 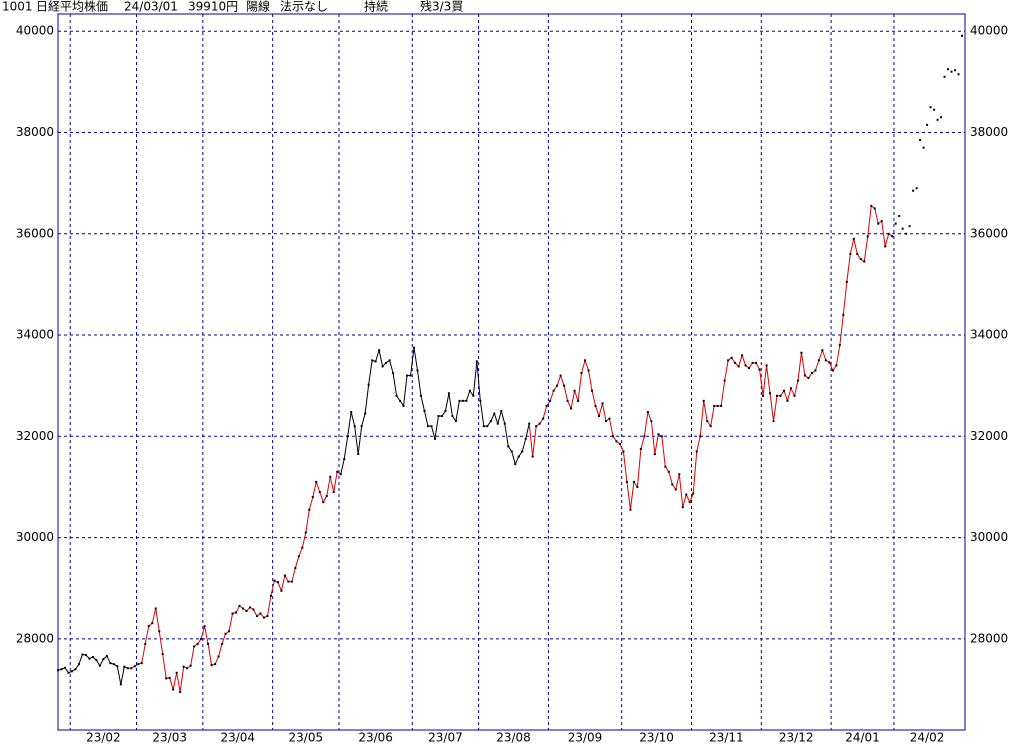 I want to click on y-tick-label: 38000, so click(x=35, y=132).